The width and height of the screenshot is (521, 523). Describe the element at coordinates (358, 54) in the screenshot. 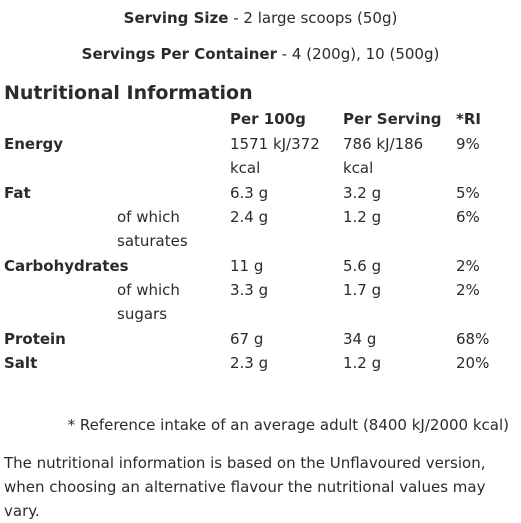

I see `servings-per-container-value: - 4 (200g), 10 (500g)` at that location.